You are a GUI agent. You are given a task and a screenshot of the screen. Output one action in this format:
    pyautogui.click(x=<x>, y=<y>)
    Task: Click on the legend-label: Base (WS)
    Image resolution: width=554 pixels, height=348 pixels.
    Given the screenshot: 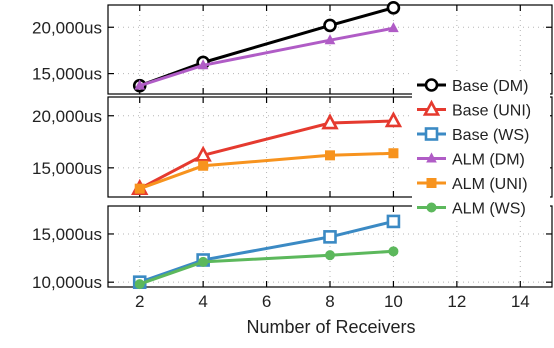 What is the action you would take?
    pyautogui.click(x=490, y=135)
    